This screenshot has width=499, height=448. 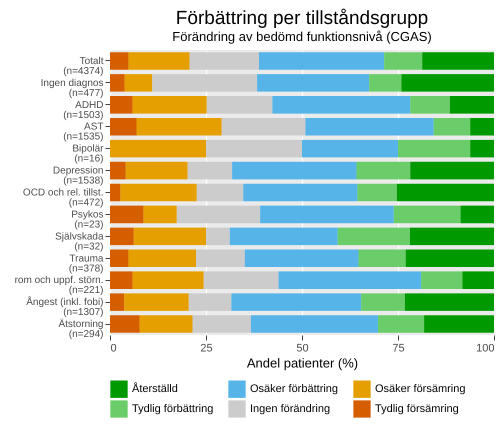 What do you see at coordinates (59, 285) in the screenshot?
I see `y-tick-label: rom och uppf. störn. (n=221)` at bounding box center [59, 285].